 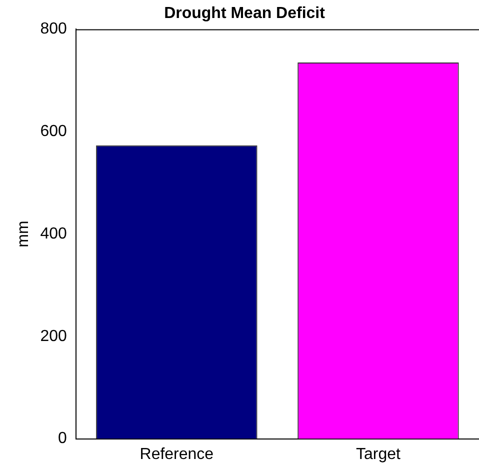 What do you see at coordinates (53, 131) in the screenshot?
I see `y-tick-label: 600` at bounding box center [53, 131].